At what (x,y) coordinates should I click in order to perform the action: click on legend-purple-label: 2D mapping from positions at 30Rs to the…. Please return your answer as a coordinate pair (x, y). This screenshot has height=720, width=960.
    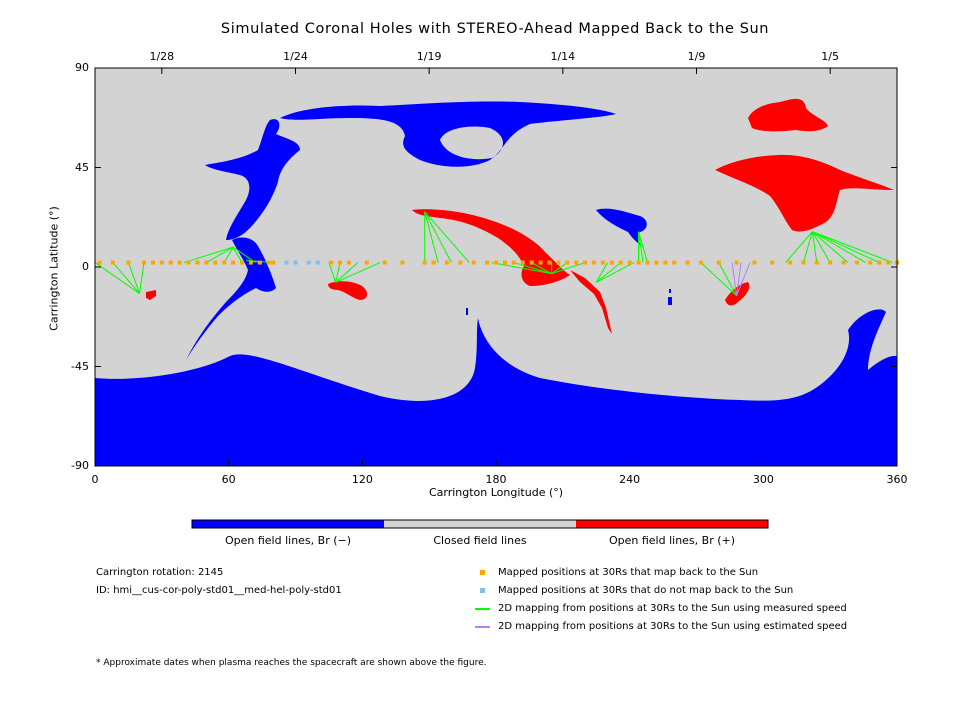
    Looking at the image, I should click on (673, 626).